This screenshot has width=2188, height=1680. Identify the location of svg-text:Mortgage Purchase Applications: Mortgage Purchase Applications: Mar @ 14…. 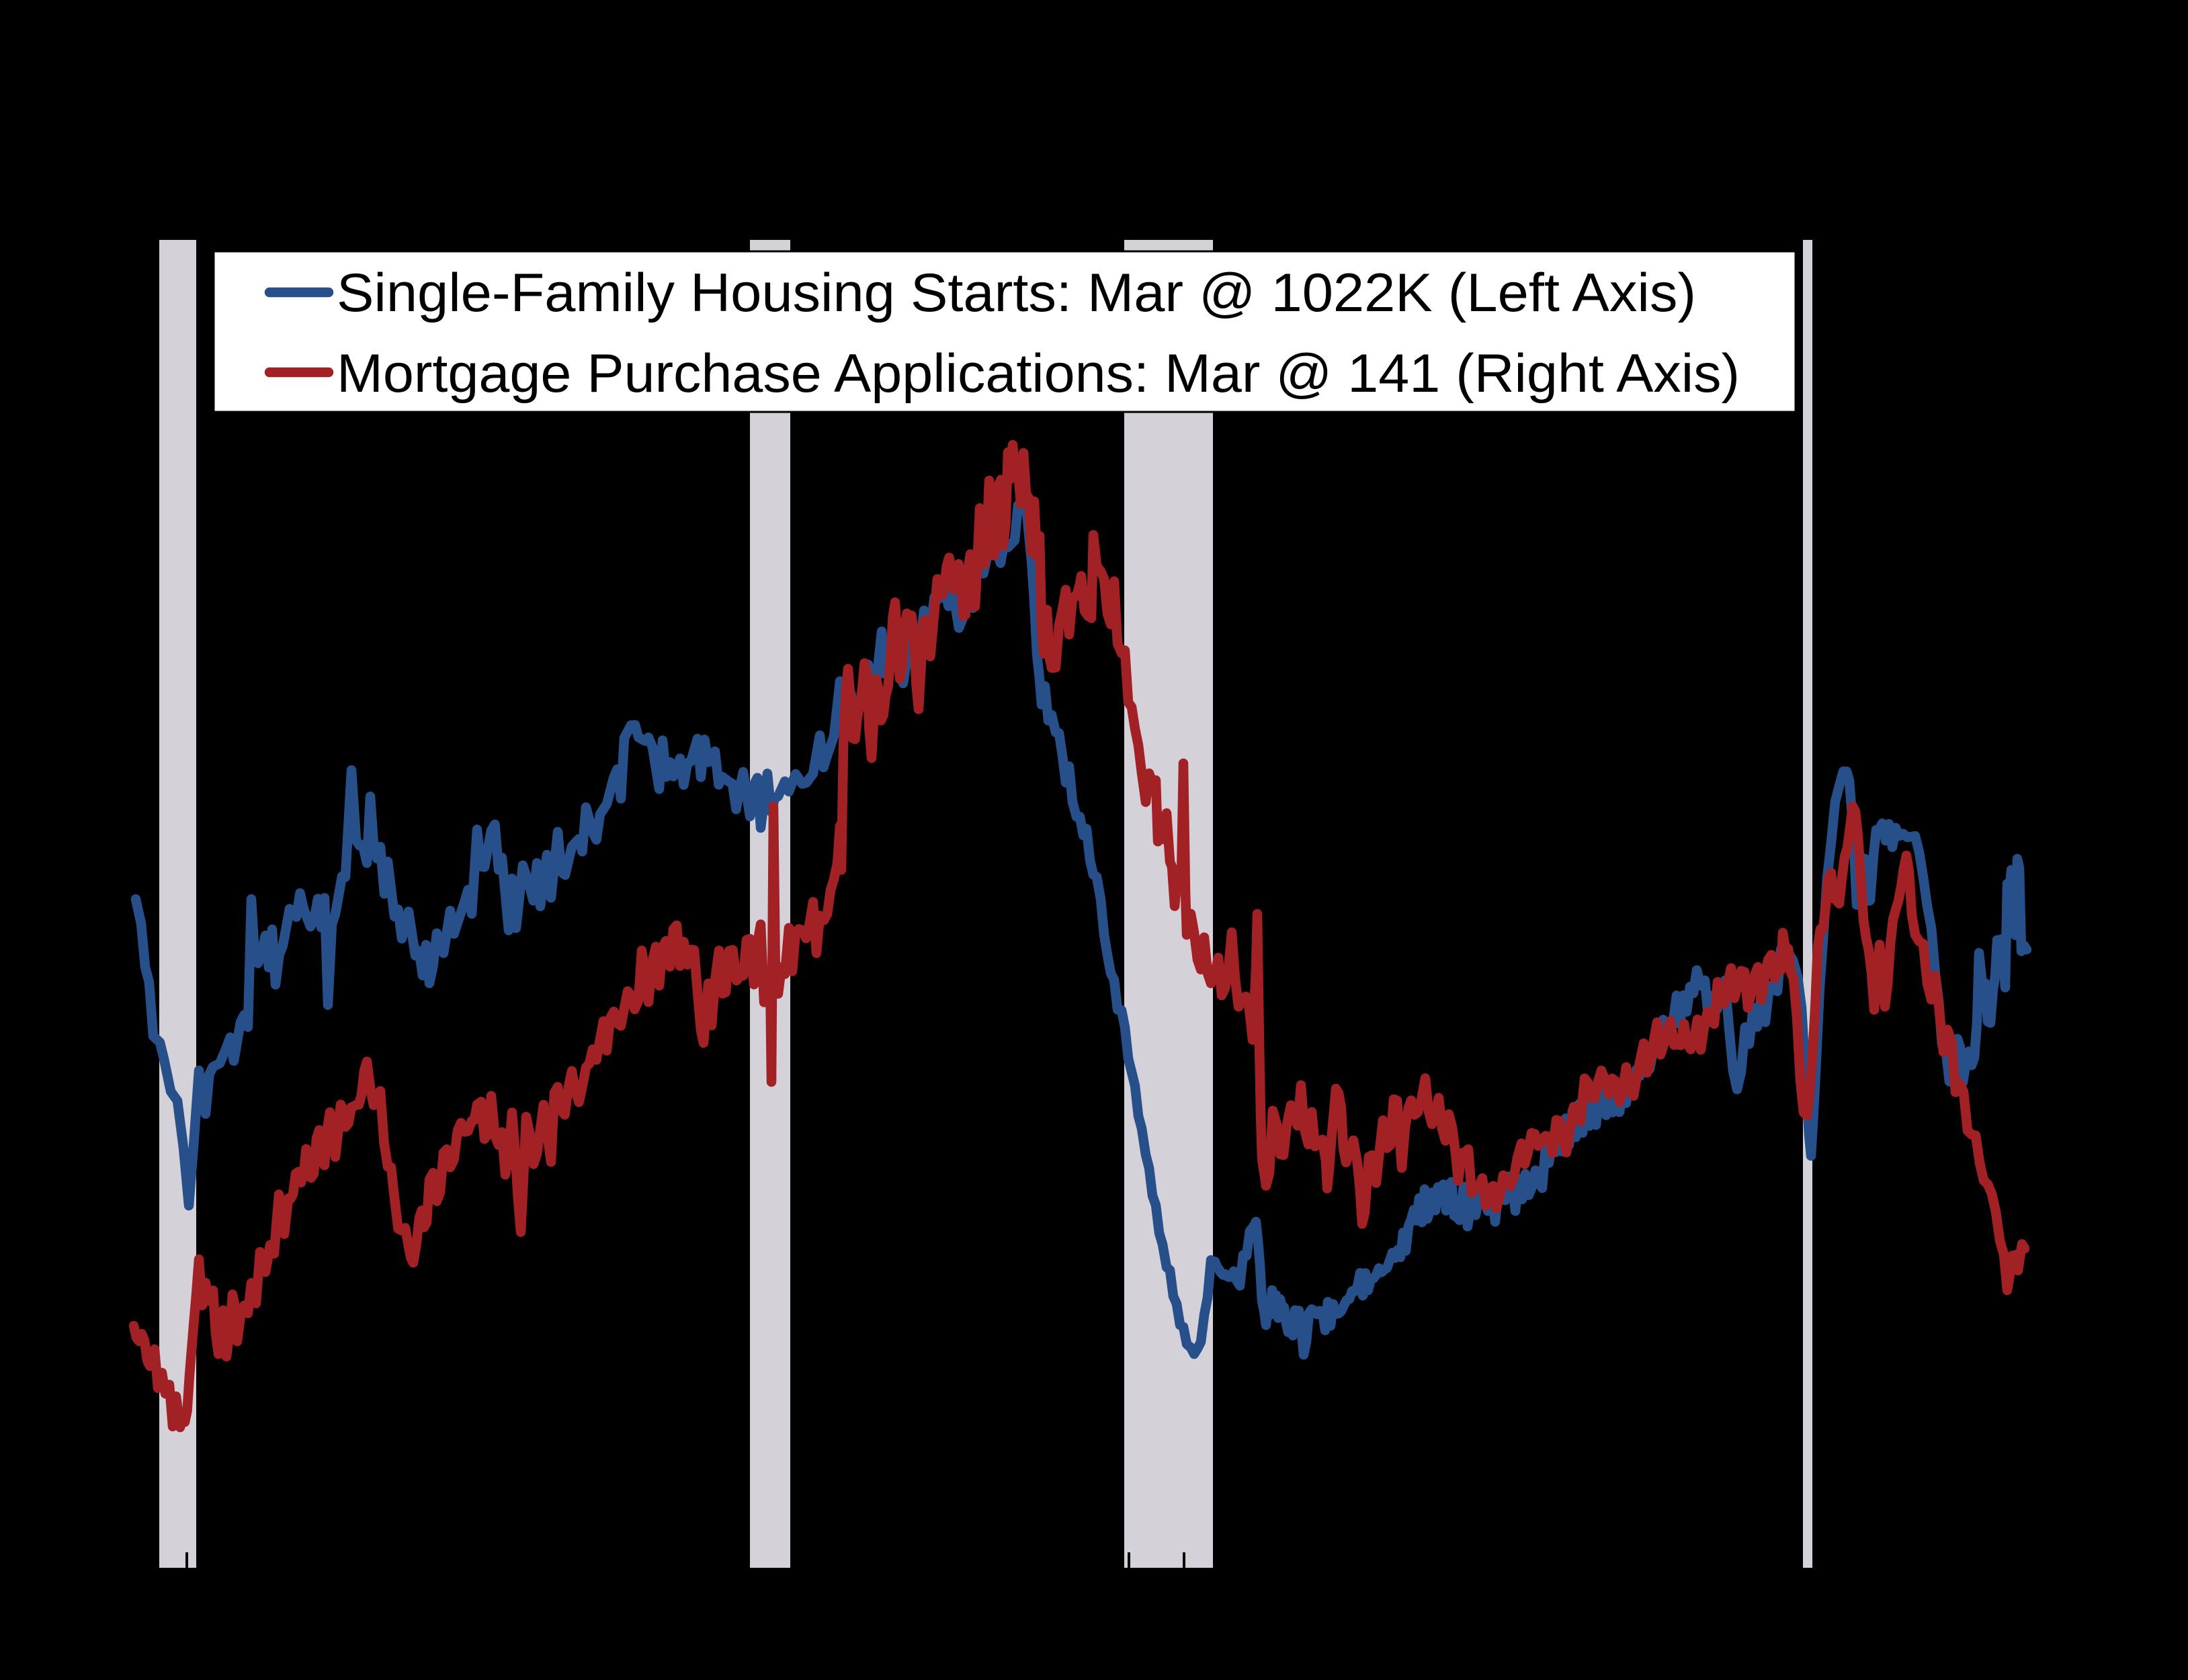
(1038, 374).